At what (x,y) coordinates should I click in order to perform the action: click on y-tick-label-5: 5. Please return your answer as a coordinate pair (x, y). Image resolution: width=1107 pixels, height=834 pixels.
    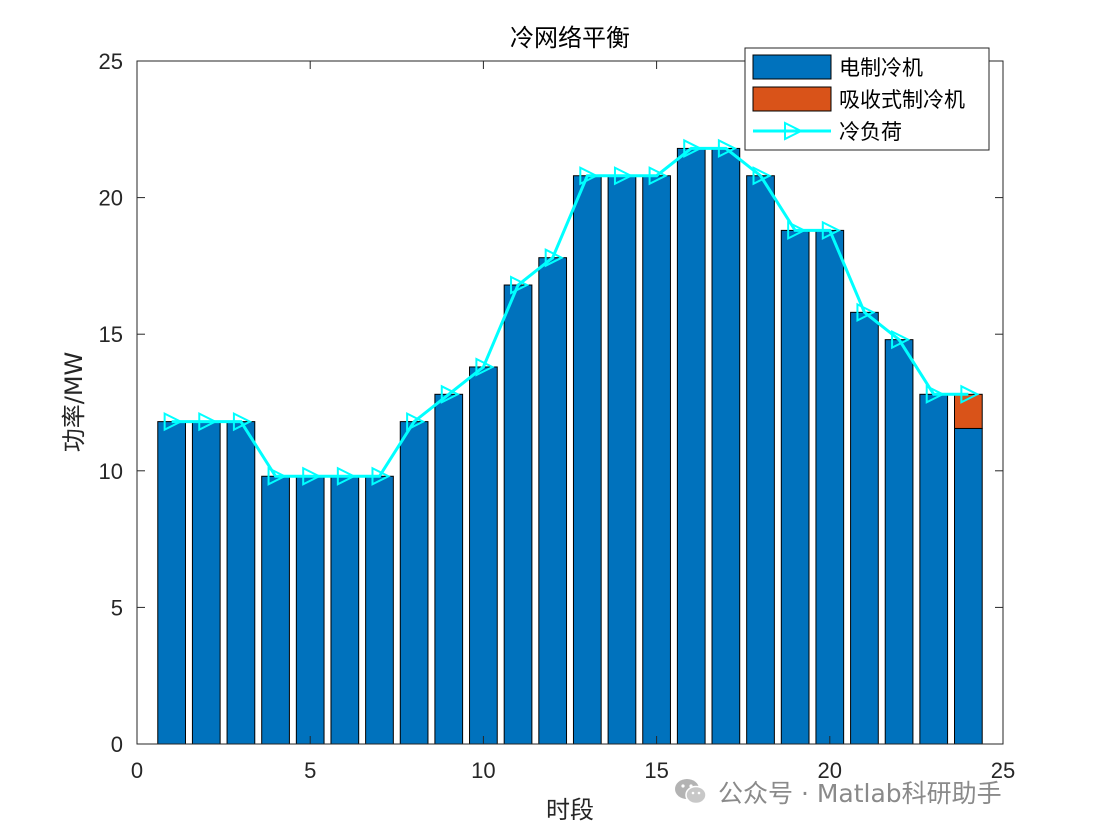
    Looking at the image, I should click on (117, 607).